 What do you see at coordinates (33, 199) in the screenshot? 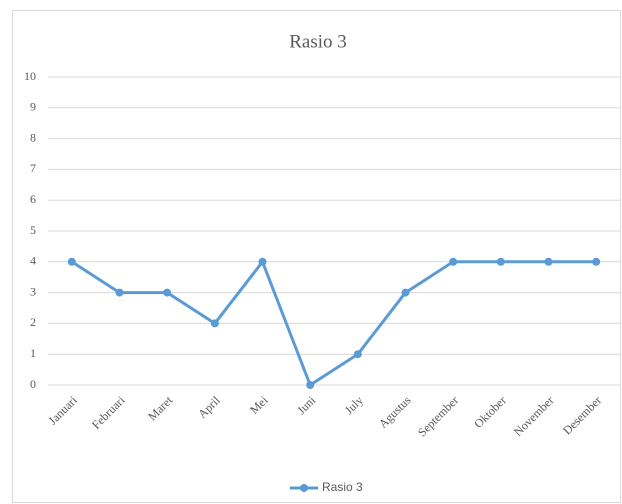
I see `y-tick-label: 6` at bounding box center [33, 199].